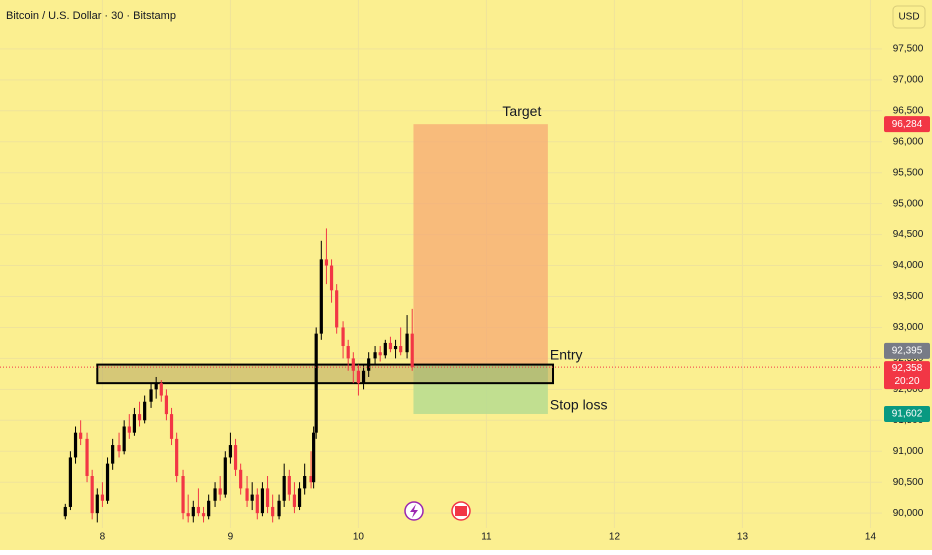 The height and width of the screenshot is (555, 932). I want to click on stop-area, so click(480, 389).